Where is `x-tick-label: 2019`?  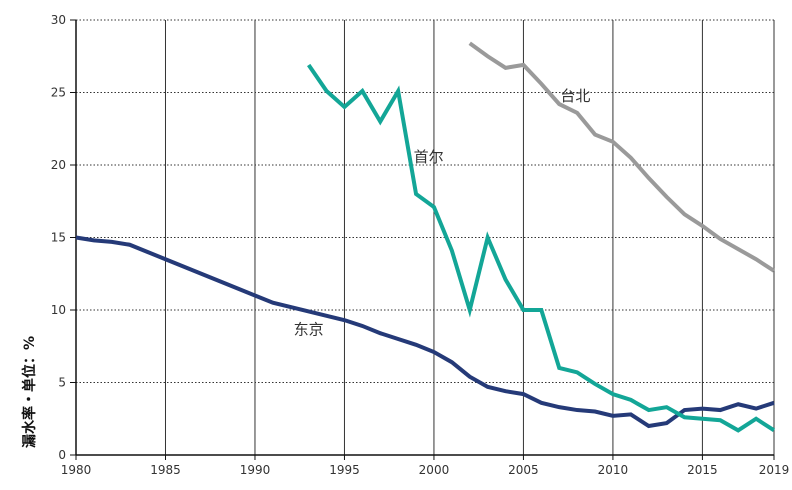 x-tick-label: 2019 is located at coordinates (774, 470).